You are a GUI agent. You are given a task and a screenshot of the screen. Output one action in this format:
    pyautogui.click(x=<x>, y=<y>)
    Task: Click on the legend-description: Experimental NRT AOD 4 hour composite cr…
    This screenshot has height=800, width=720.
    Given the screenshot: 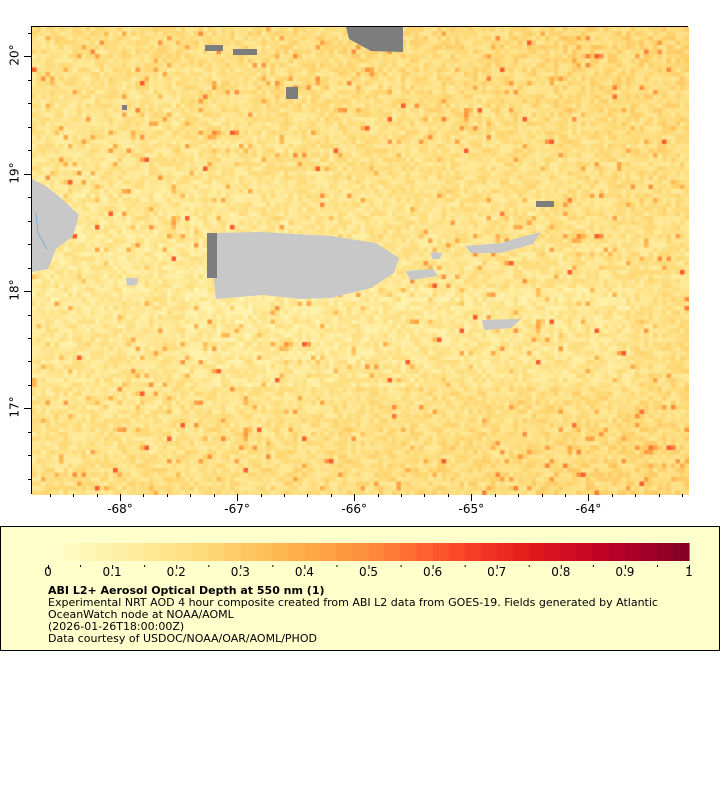 What is the action you would take?
    pyautogui.click(x=353, y=602)
    